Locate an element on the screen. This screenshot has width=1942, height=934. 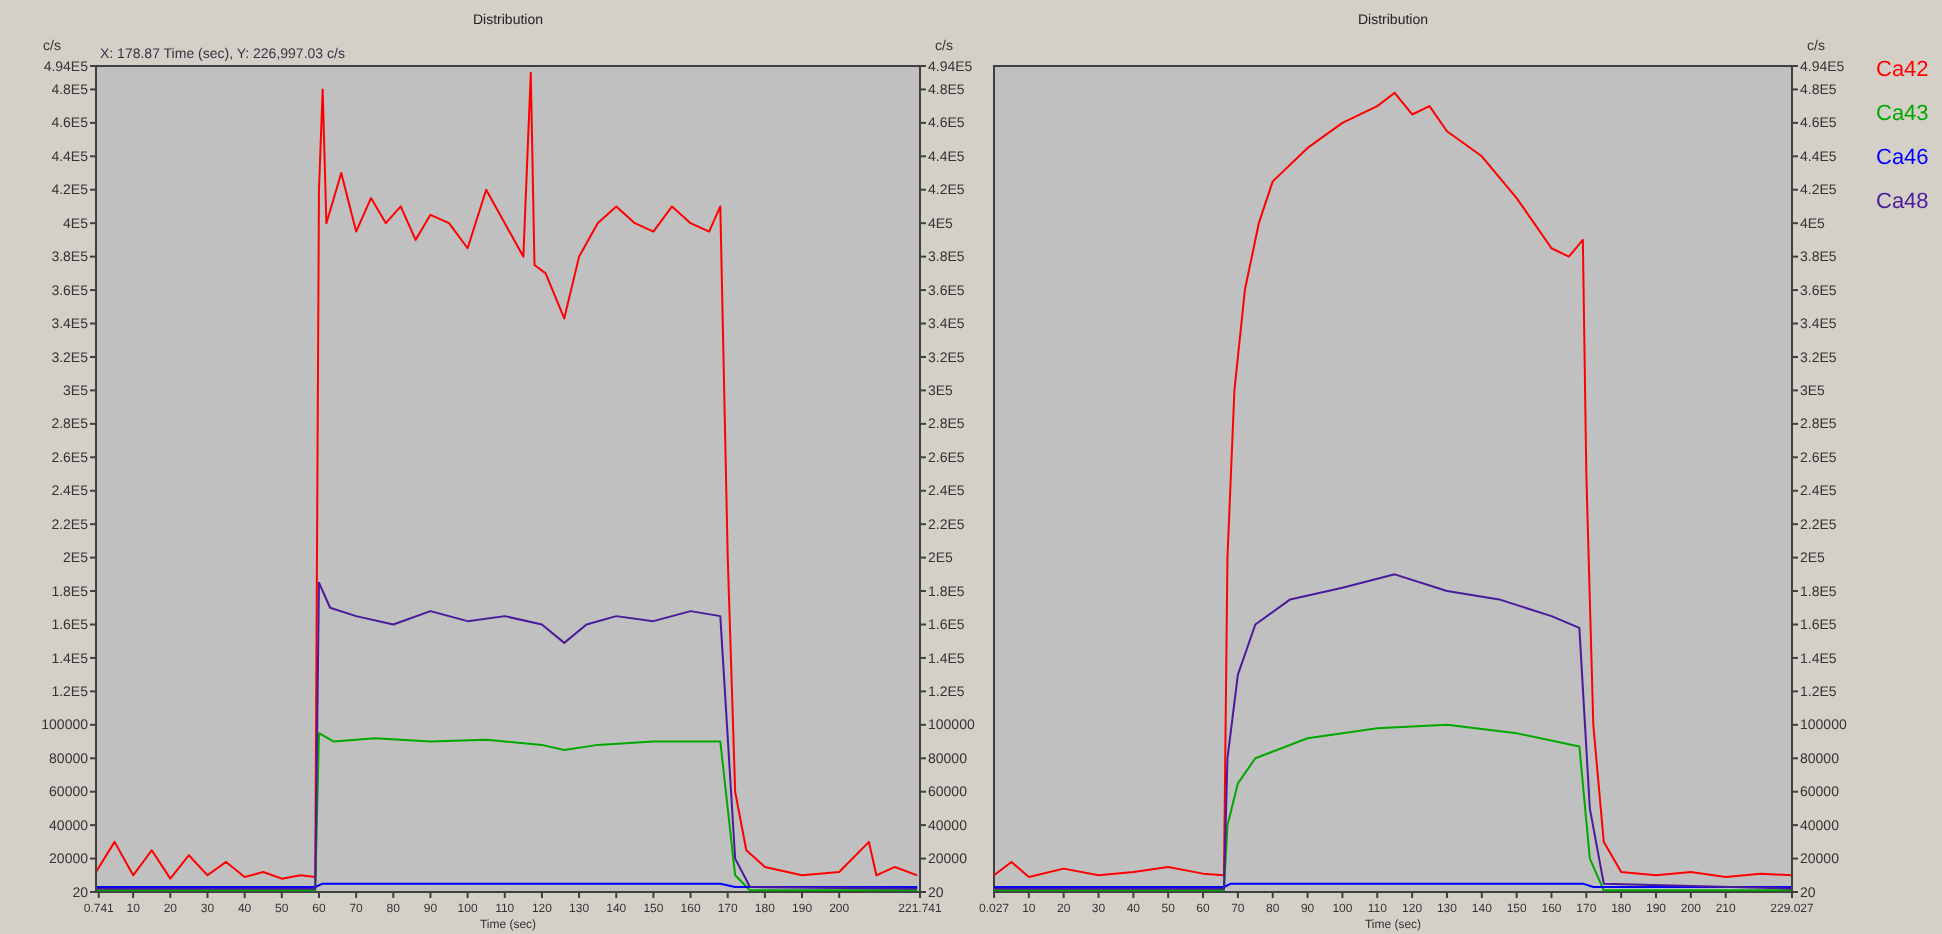
text: Ca48 is located at coordinates (1902, 202).